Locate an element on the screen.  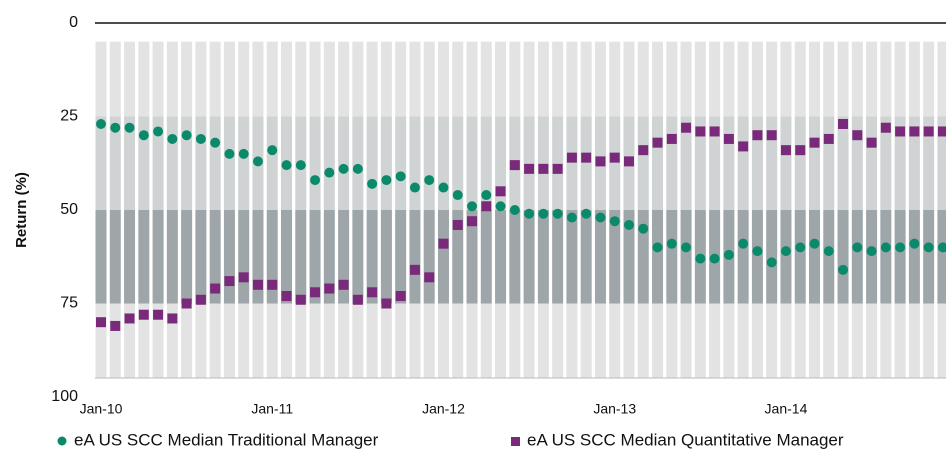
x-tick-label: Jan-14 is located at coordinates (786, 409).